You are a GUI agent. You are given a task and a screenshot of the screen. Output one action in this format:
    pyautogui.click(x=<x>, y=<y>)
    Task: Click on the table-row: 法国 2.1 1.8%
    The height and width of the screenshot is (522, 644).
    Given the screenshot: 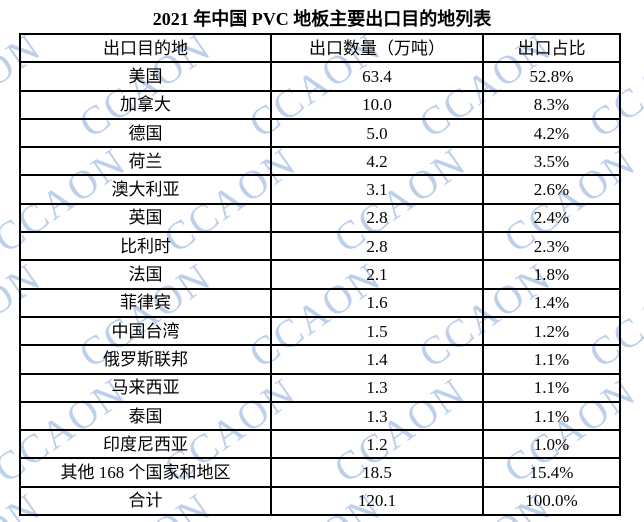 What is the action you would take?
    pyautogui.click(x=320, y=274)
    